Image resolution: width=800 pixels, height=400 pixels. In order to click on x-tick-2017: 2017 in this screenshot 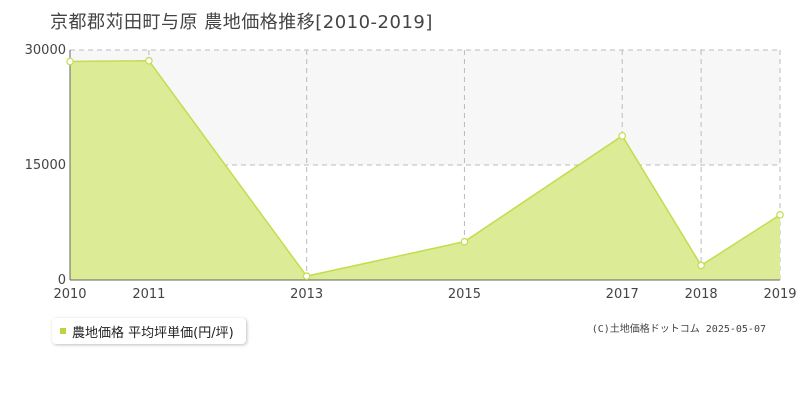, I will do `click(622, 294)`.